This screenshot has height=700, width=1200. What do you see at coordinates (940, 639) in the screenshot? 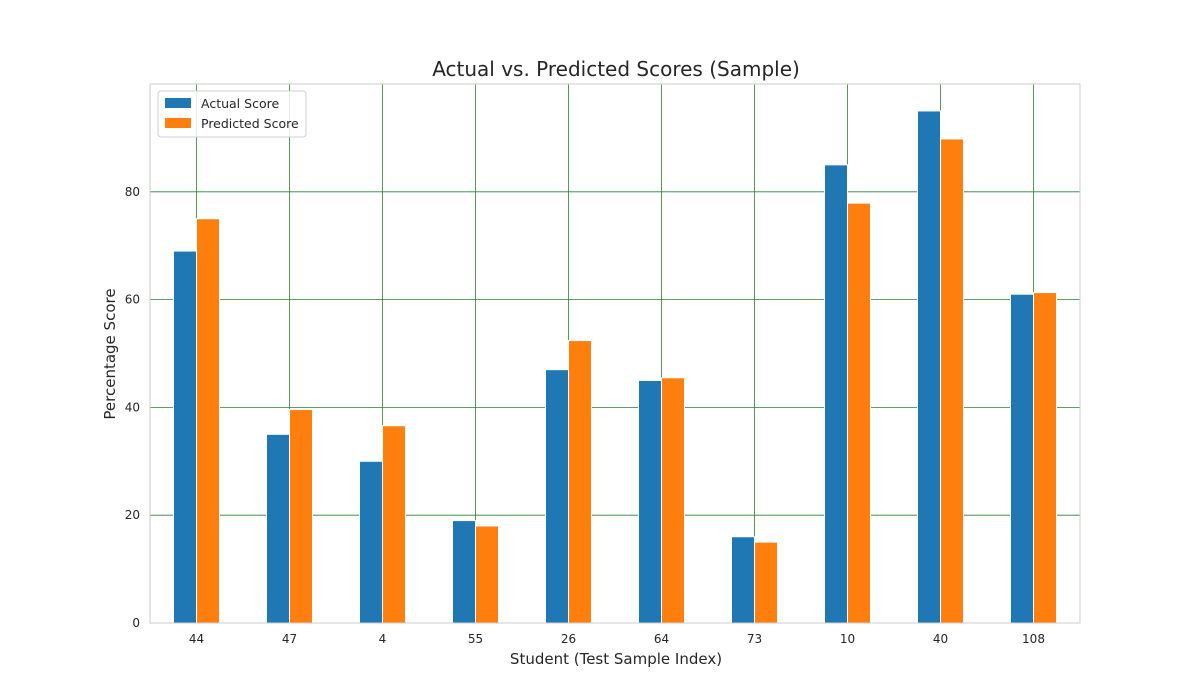
I see `x-tick-label: 40` at bounding box center [940, 639].